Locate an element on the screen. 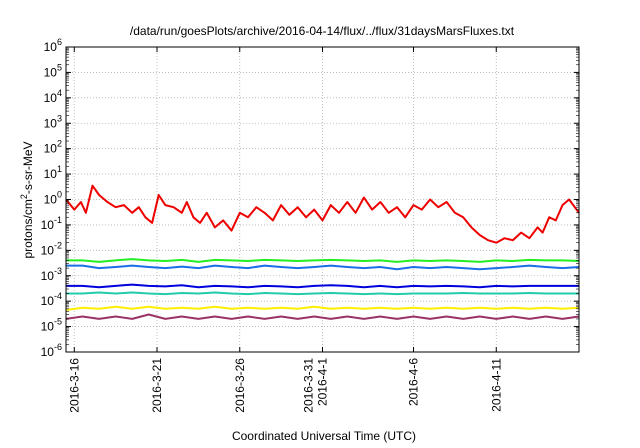  y-tick-label: 10⁻³ is located at coordinates (51, 274).